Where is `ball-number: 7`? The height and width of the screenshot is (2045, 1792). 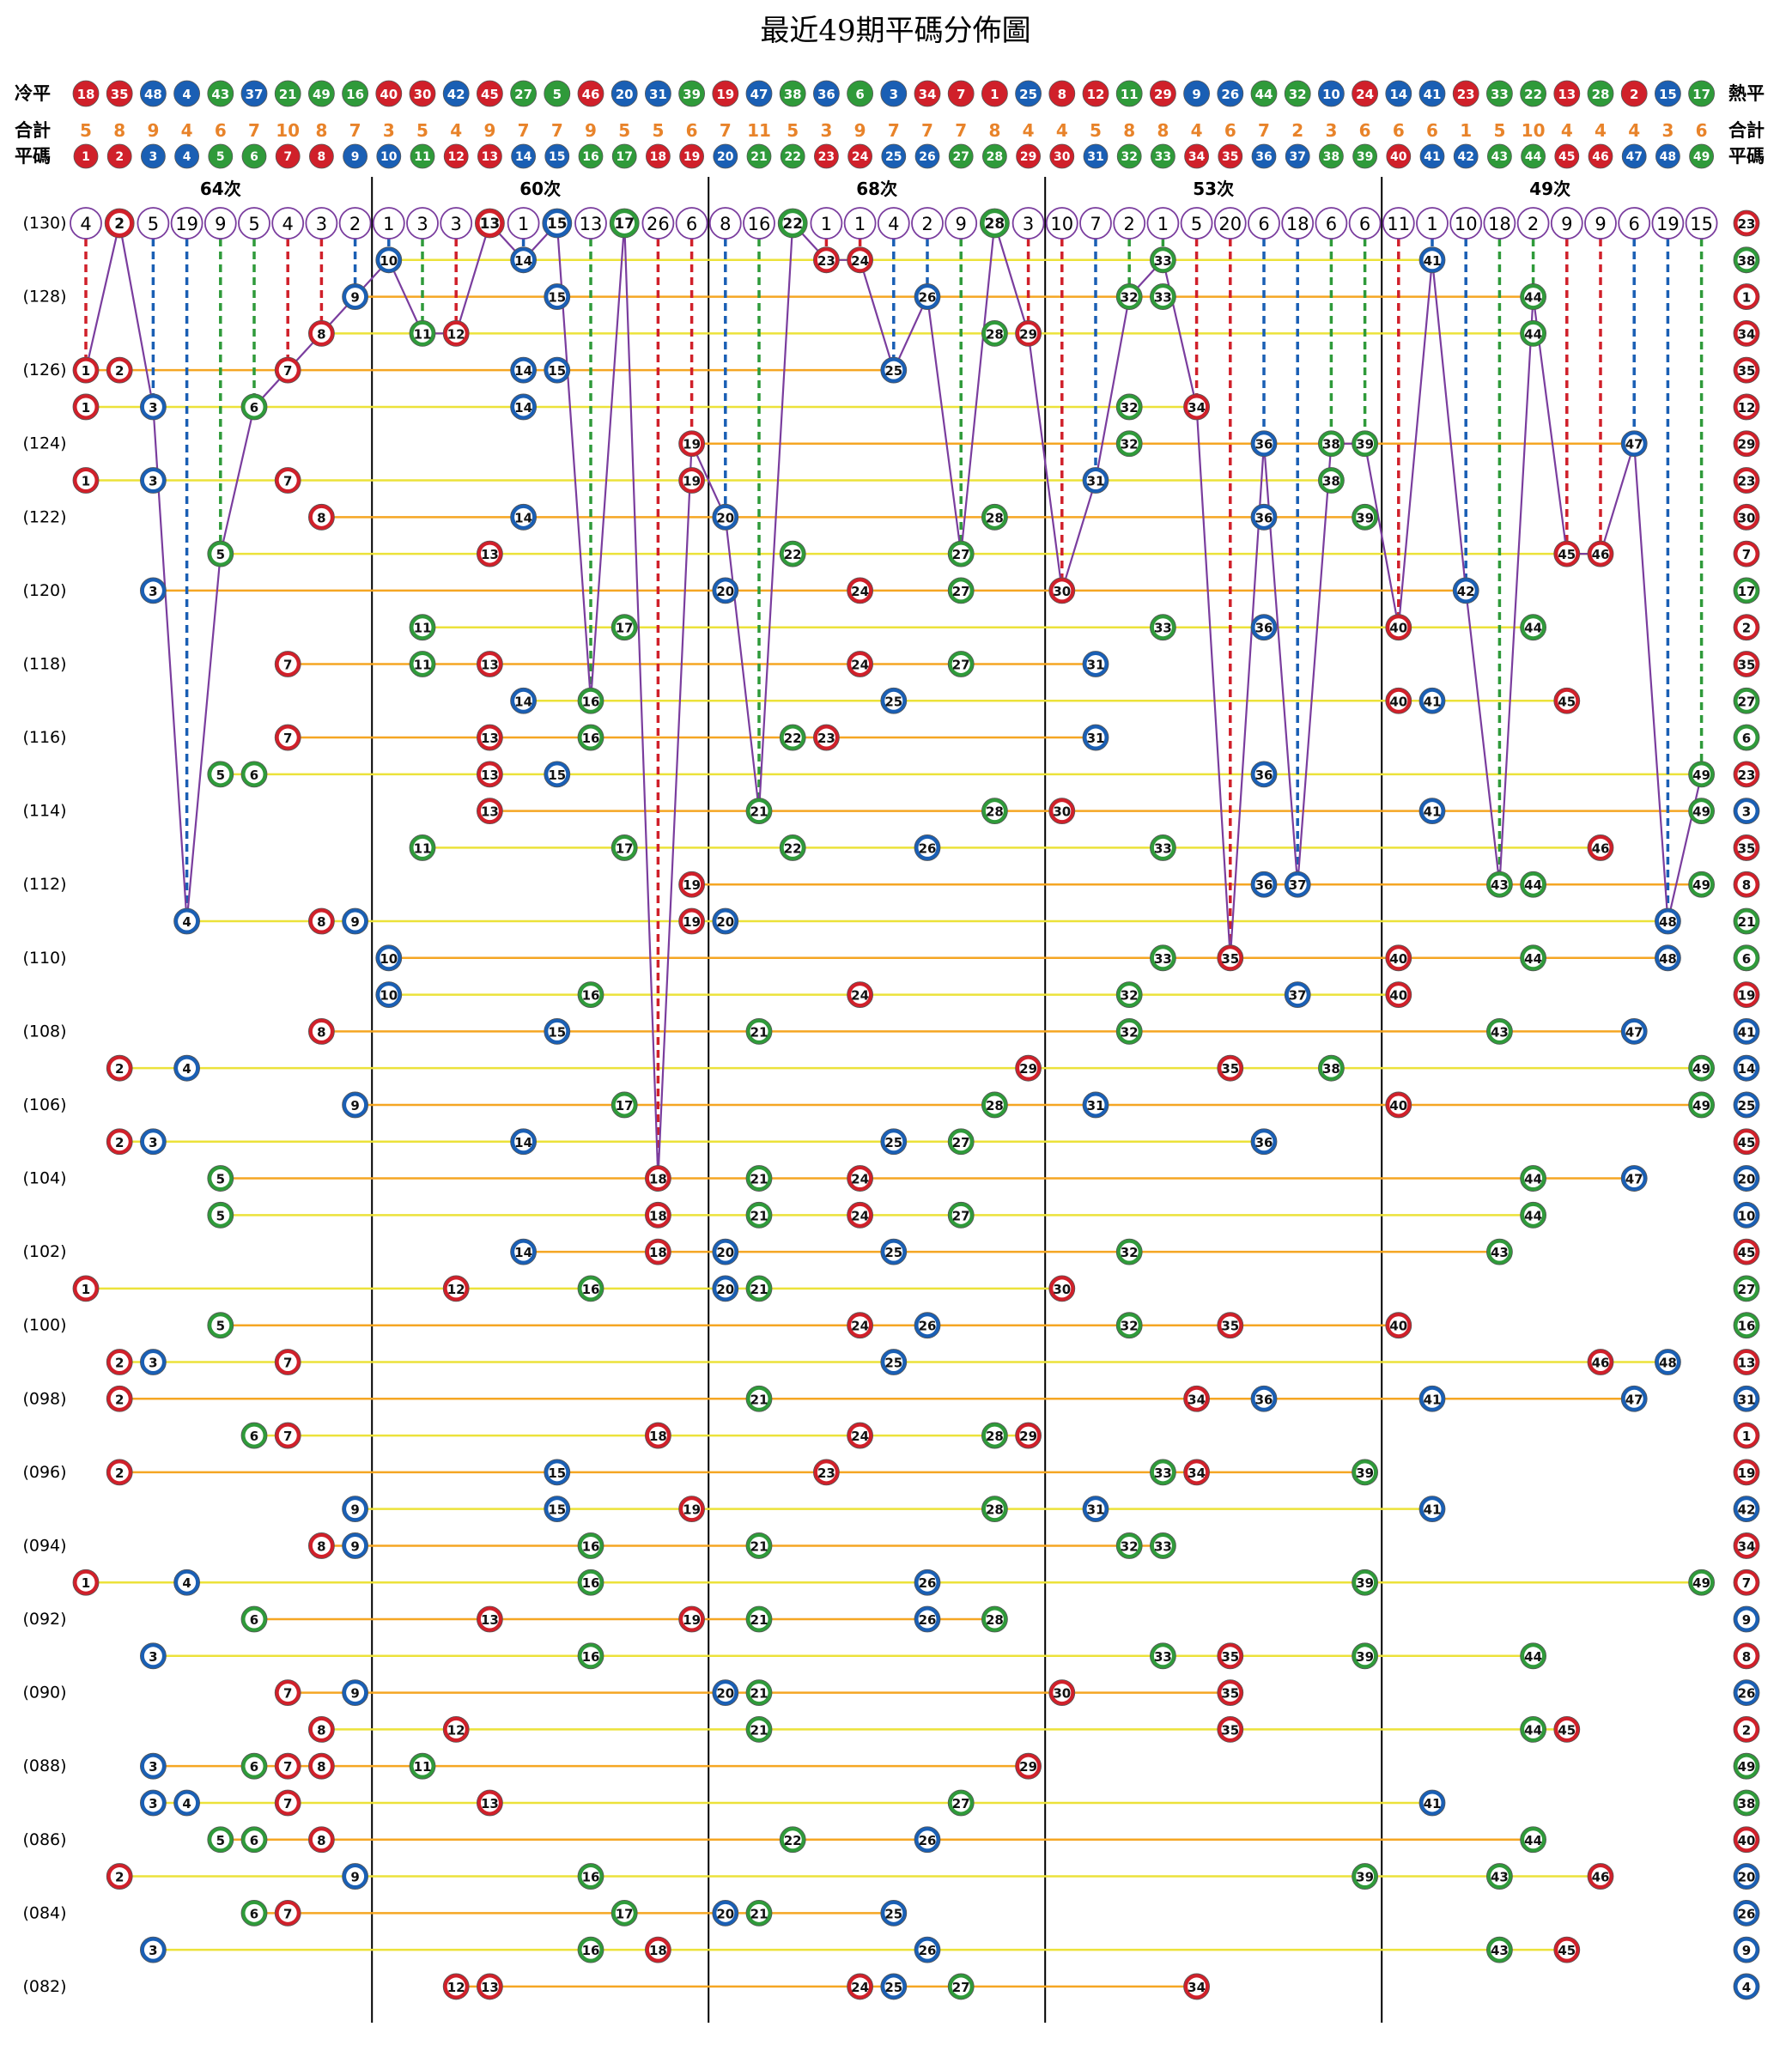
ball-number: 7 is located at coordinates (287, 1362).